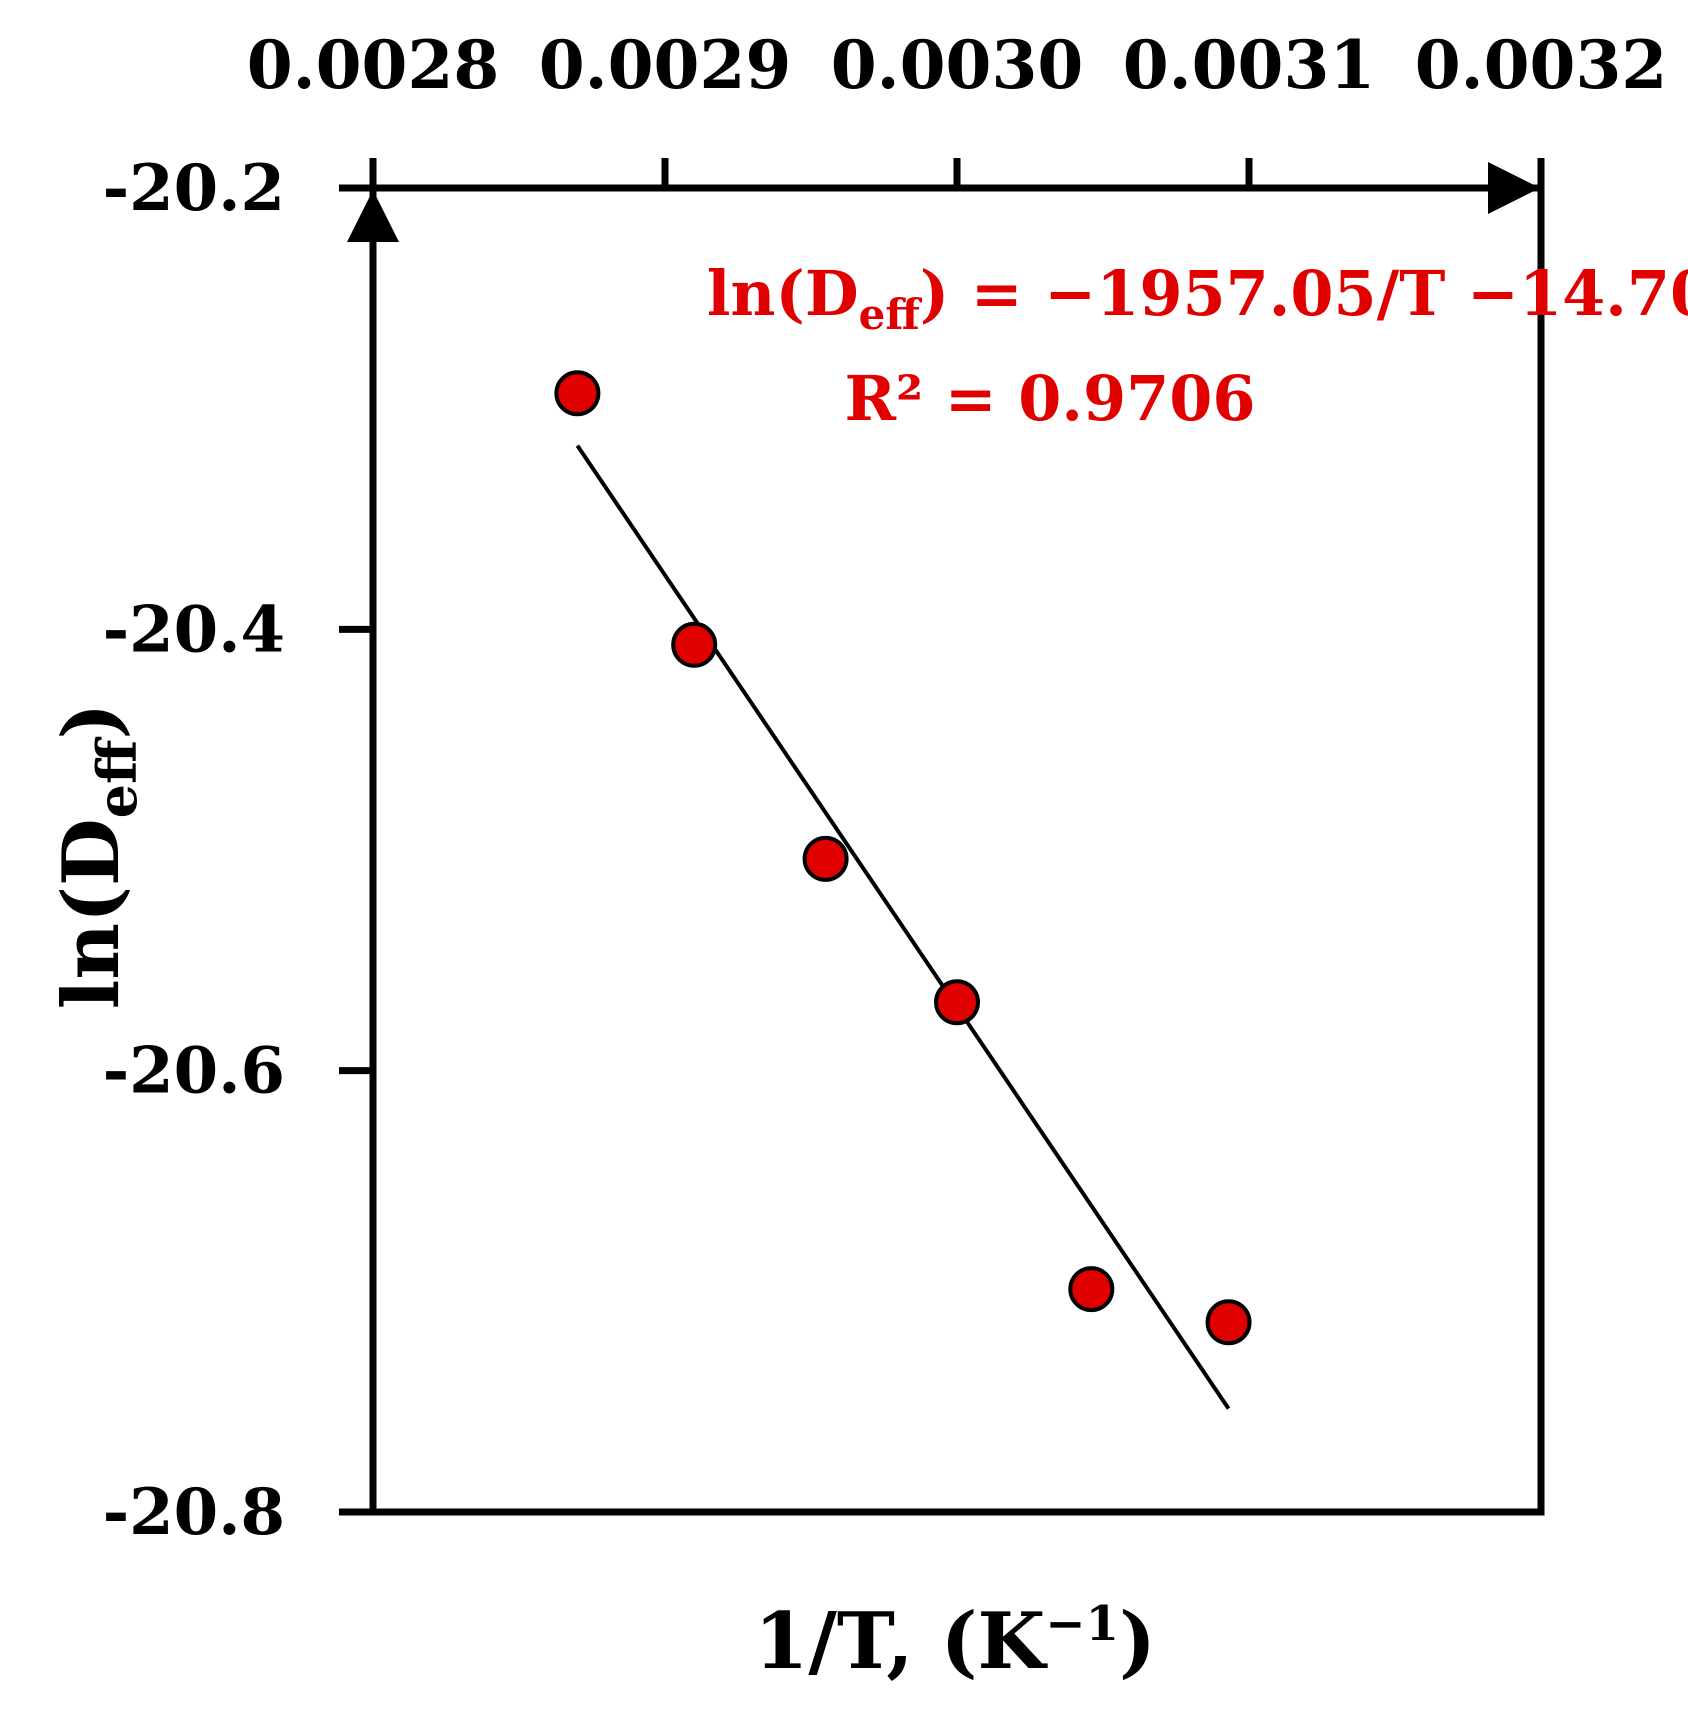 The image size is (1688, 1717). Describe the element at coordinates (194, 1512) in the screenshot. I see `y-tick-label: -20.8` at that location.